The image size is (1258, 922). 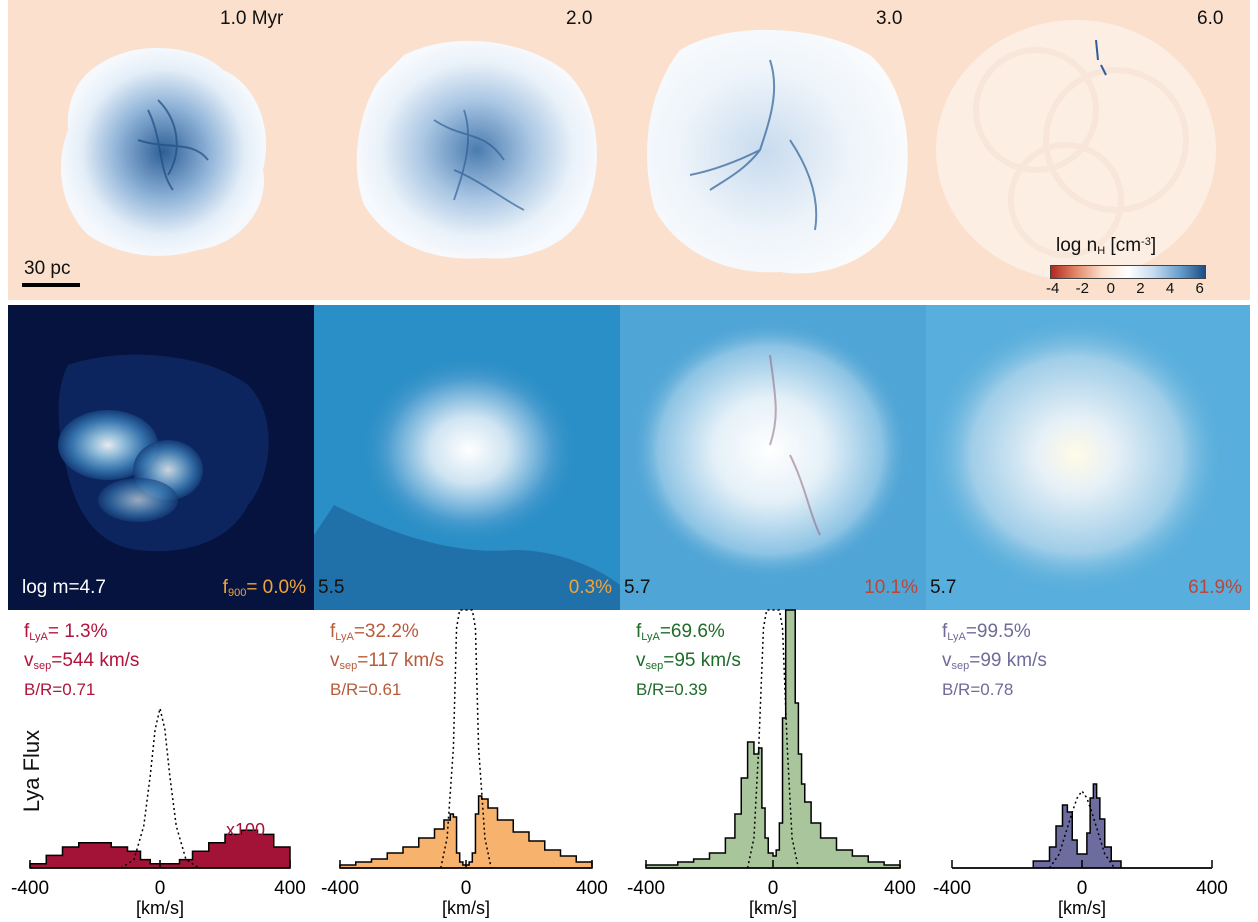 What do you see at coordinates (1082, 908) in the screenshot?
I see `spectrum-4-xlabel: [km/s]` at bounding box center [1082, 908].